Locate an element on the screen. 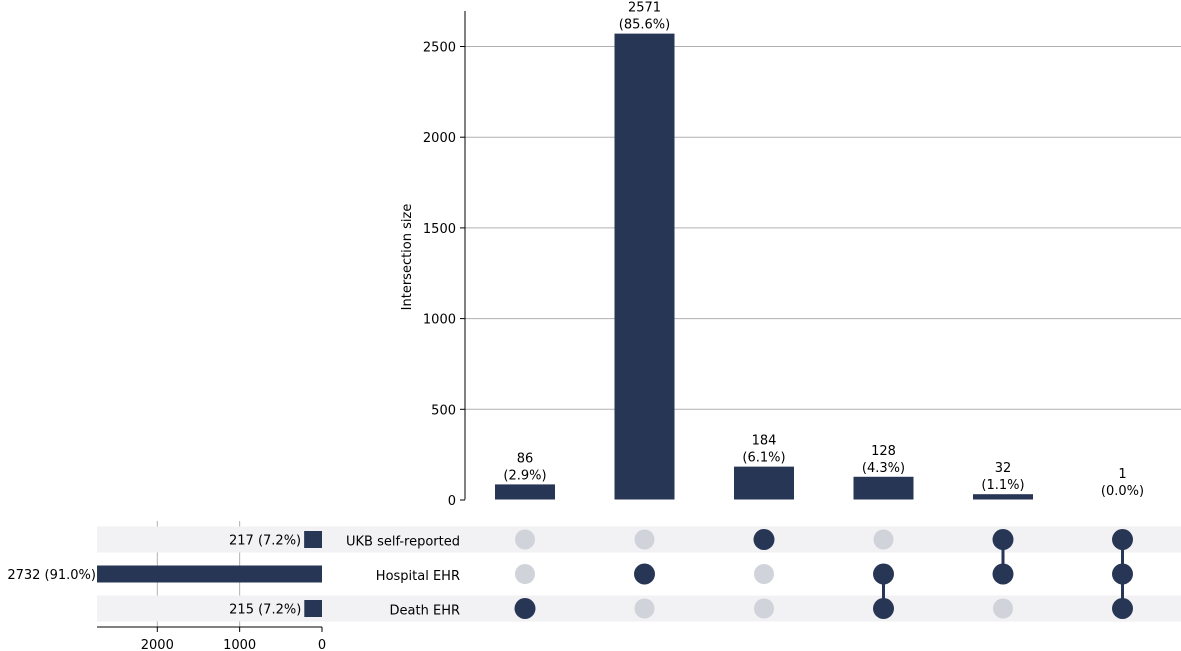 The width and height of the screenshot is (1181, 651). set-name-label: UKB self-reported is located at coordinates (403, 542).